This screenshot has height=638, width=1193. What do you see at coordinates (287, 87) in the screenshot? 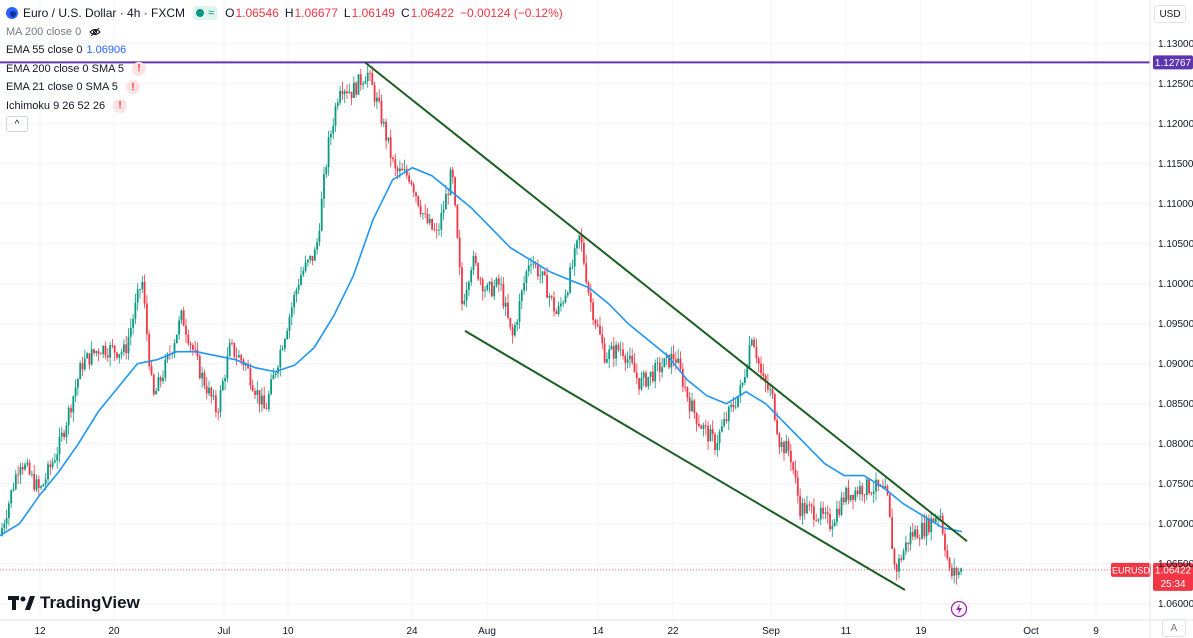
I see `indicator-row-ema21: EMA 21 close 0 SMA 5 !` at bounding box center [287, 87].